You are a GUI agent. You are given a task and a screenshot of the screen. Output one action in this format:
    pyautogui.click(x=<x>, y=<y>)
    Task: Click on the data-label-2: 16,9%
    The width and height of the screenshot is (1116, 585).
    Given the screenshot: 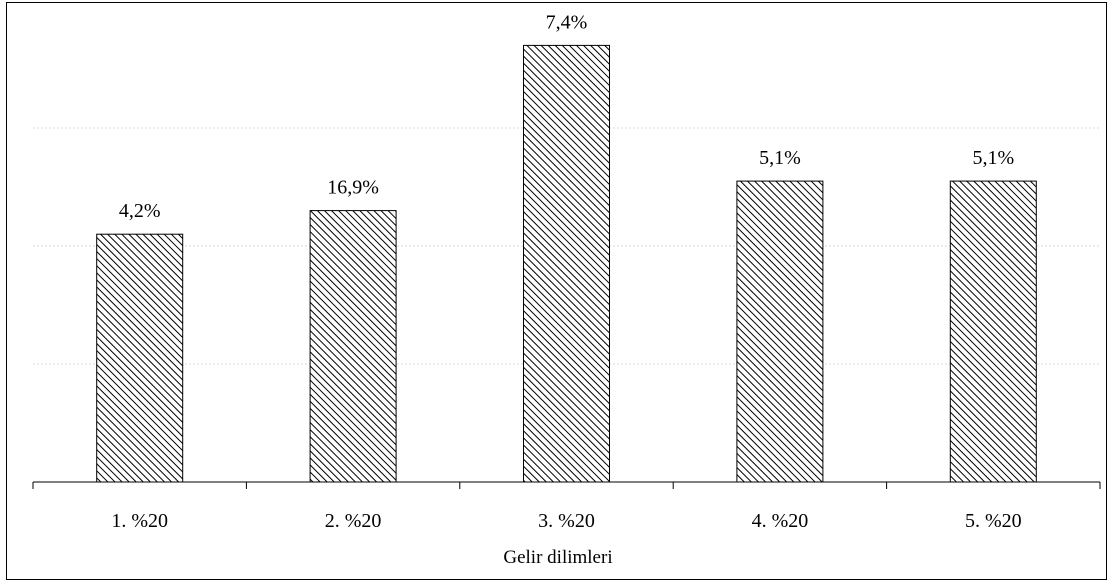 What is the action you would take?
    pyautogui.click(x=353, y=188)
    